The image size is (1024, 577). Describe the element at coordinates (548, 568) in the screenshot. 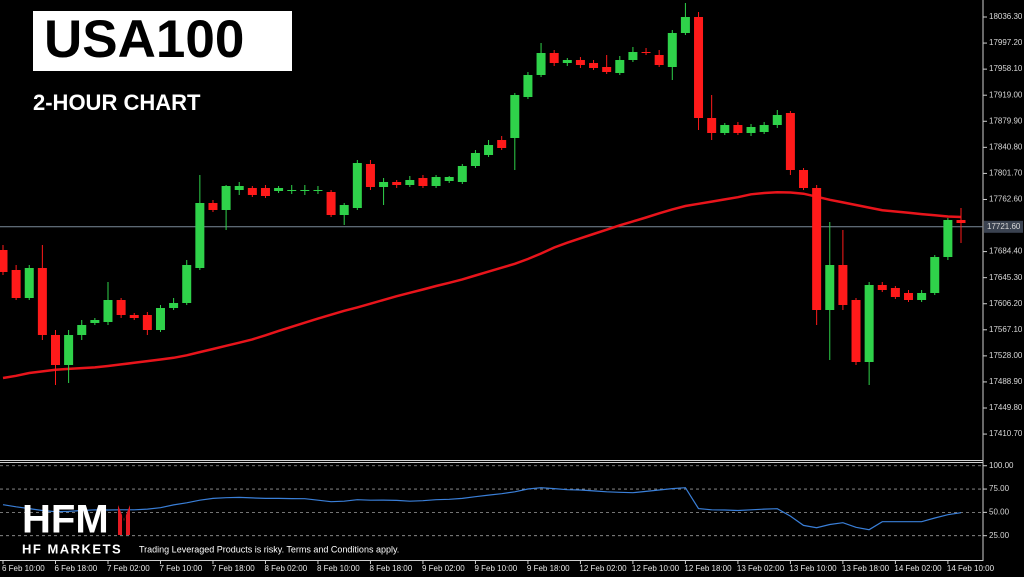

I see `x-tick-label: 9 Feb 18:00` at that location.